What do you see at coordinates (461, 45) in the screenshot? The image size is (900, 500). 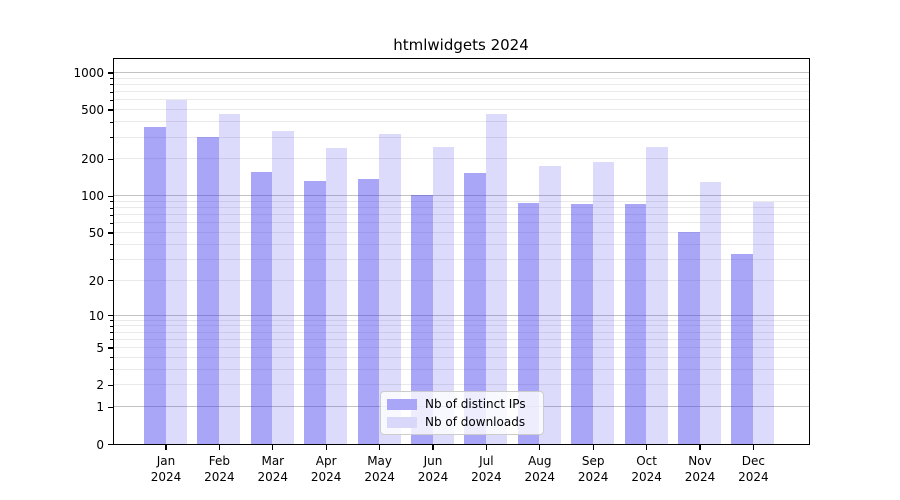 I see `chart-title: htmlwidgets 2024` at bounding box center [461, 45].